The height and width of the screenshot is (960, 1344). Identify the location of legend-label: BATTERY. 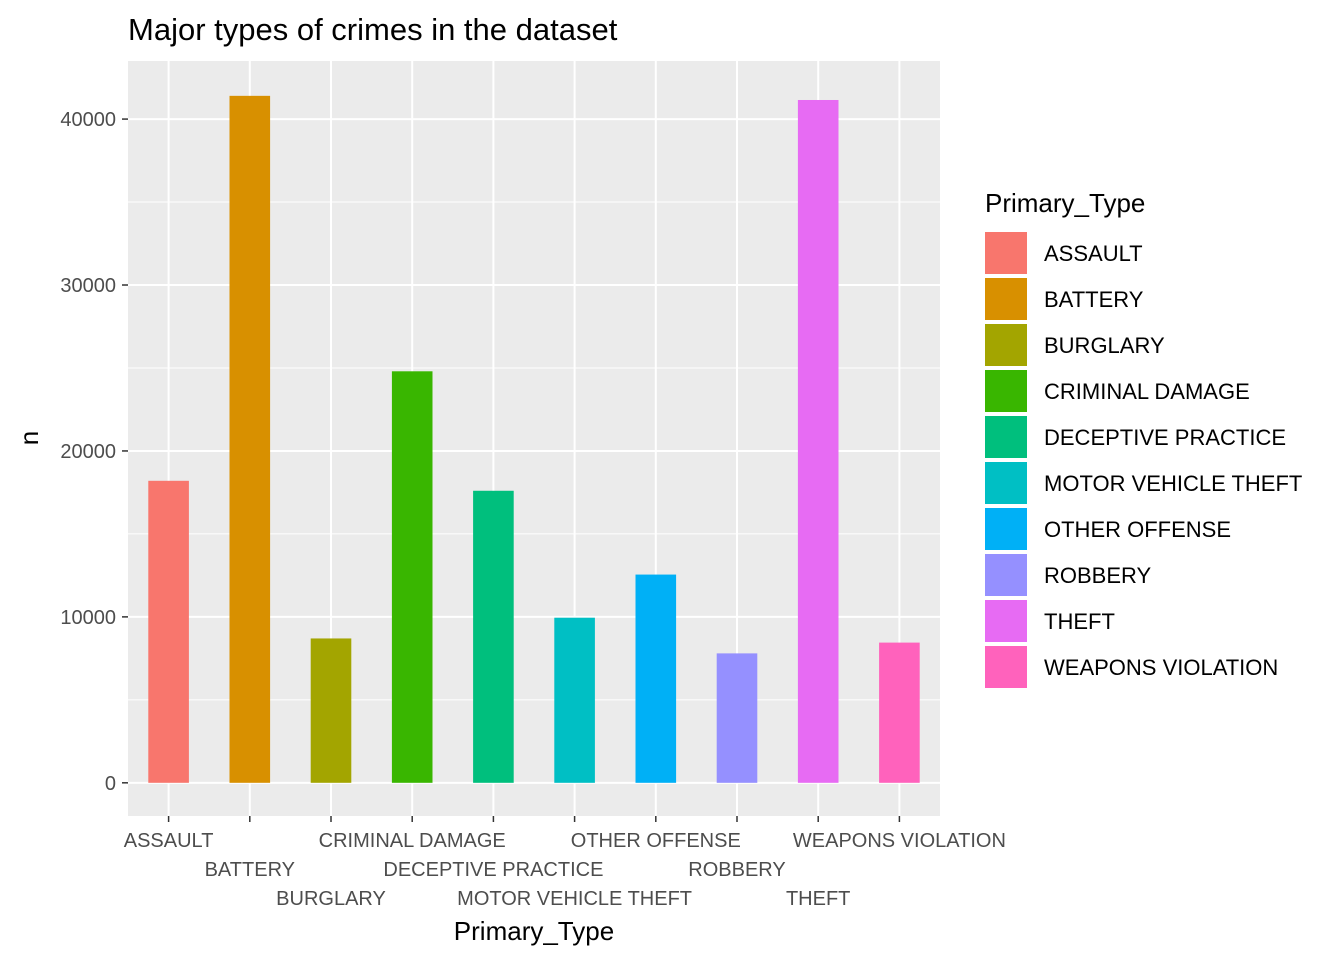
(1094, 299).